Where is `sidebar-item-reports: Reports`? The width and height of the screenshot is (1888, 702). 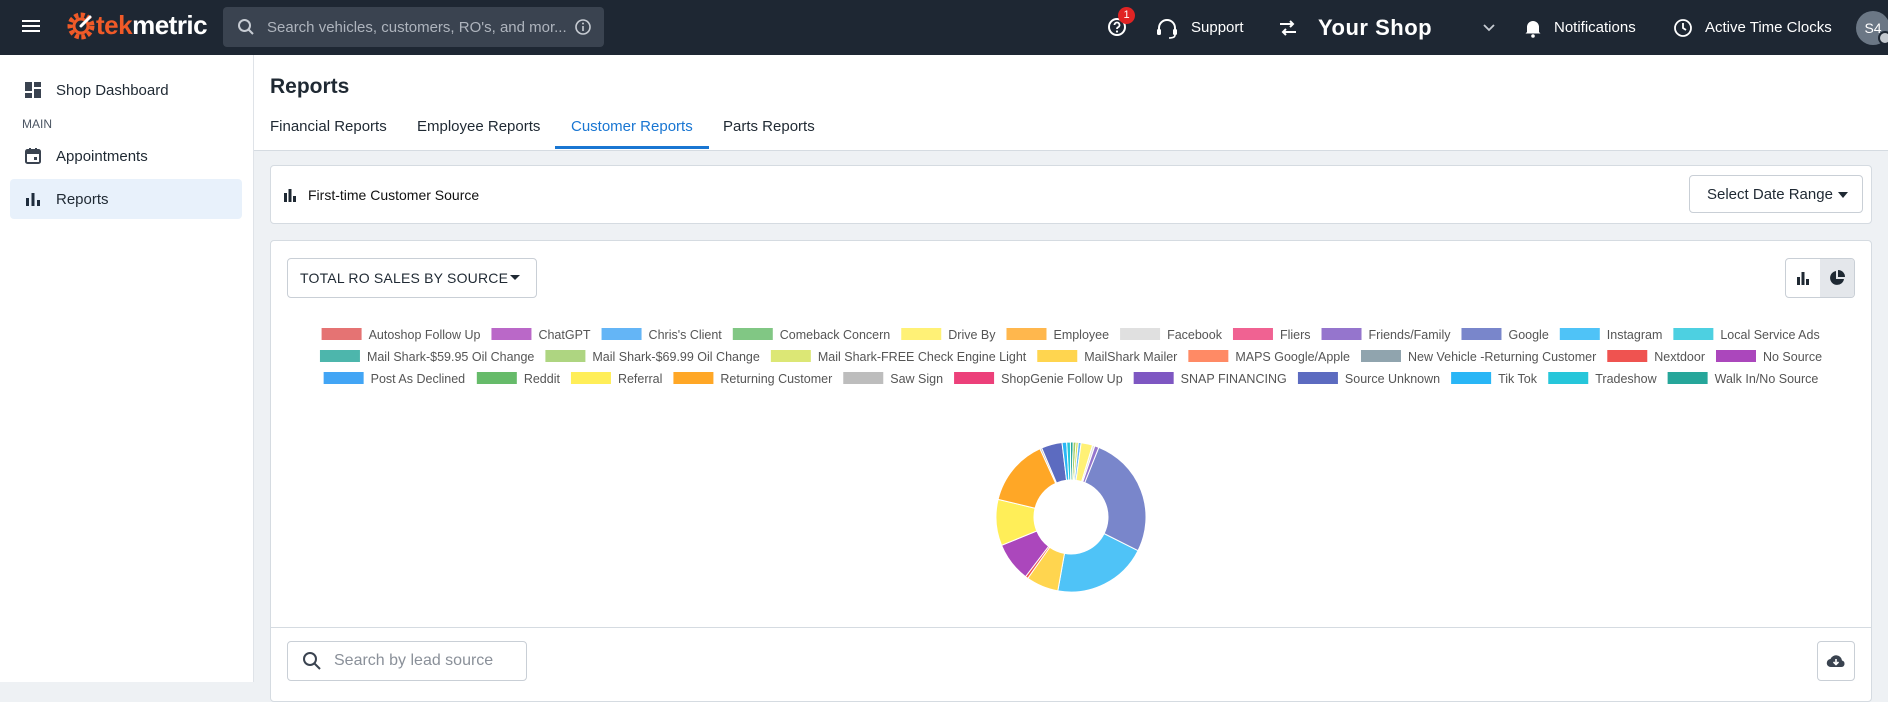 sidebar-item-reports: Reports is located at coordinates (126, 199).